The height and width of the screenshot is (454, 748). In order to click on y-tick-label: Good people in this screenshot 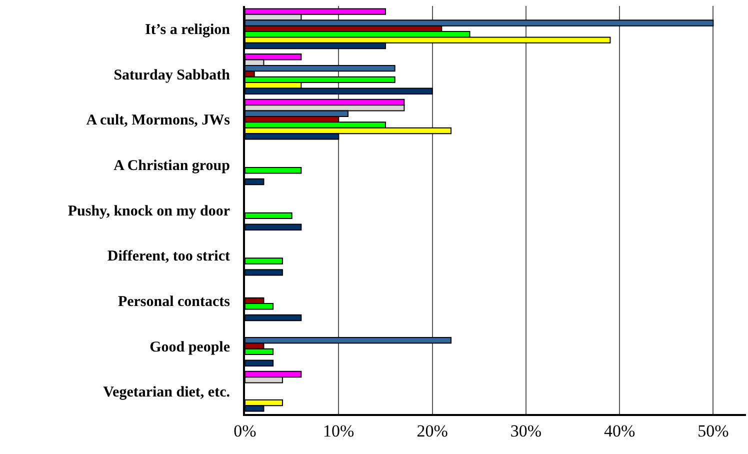, I will do `click(190, 347)`.